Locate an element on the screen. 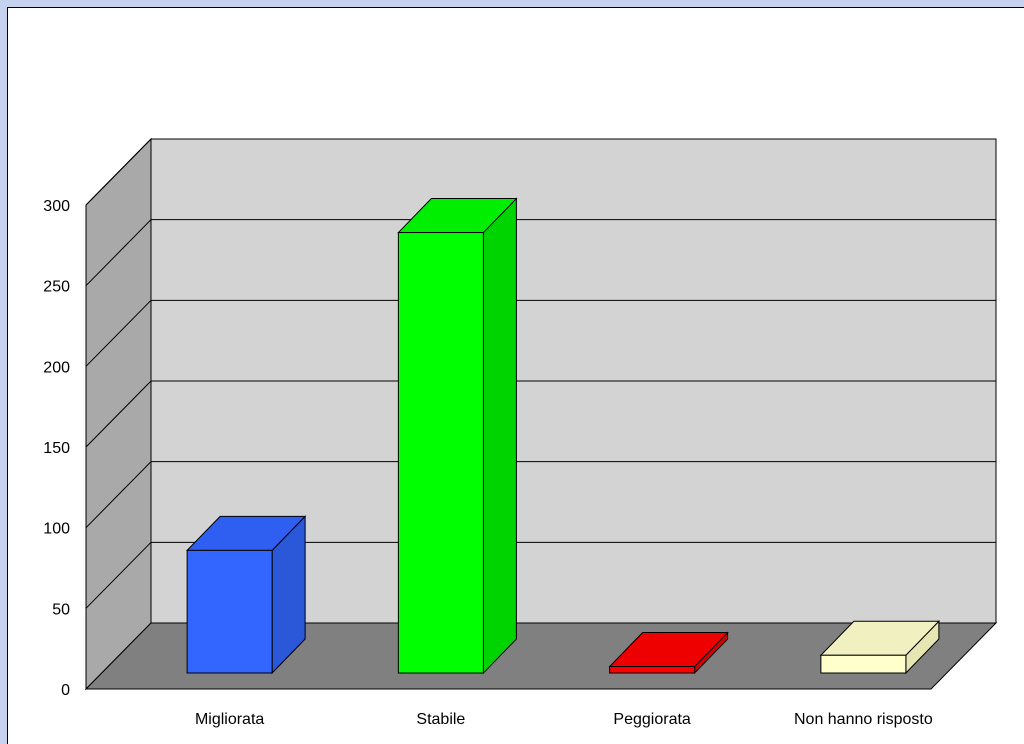 The height and width of the screenshot is (744, 1024). bar-stabile is located at coordinates (457, 436).